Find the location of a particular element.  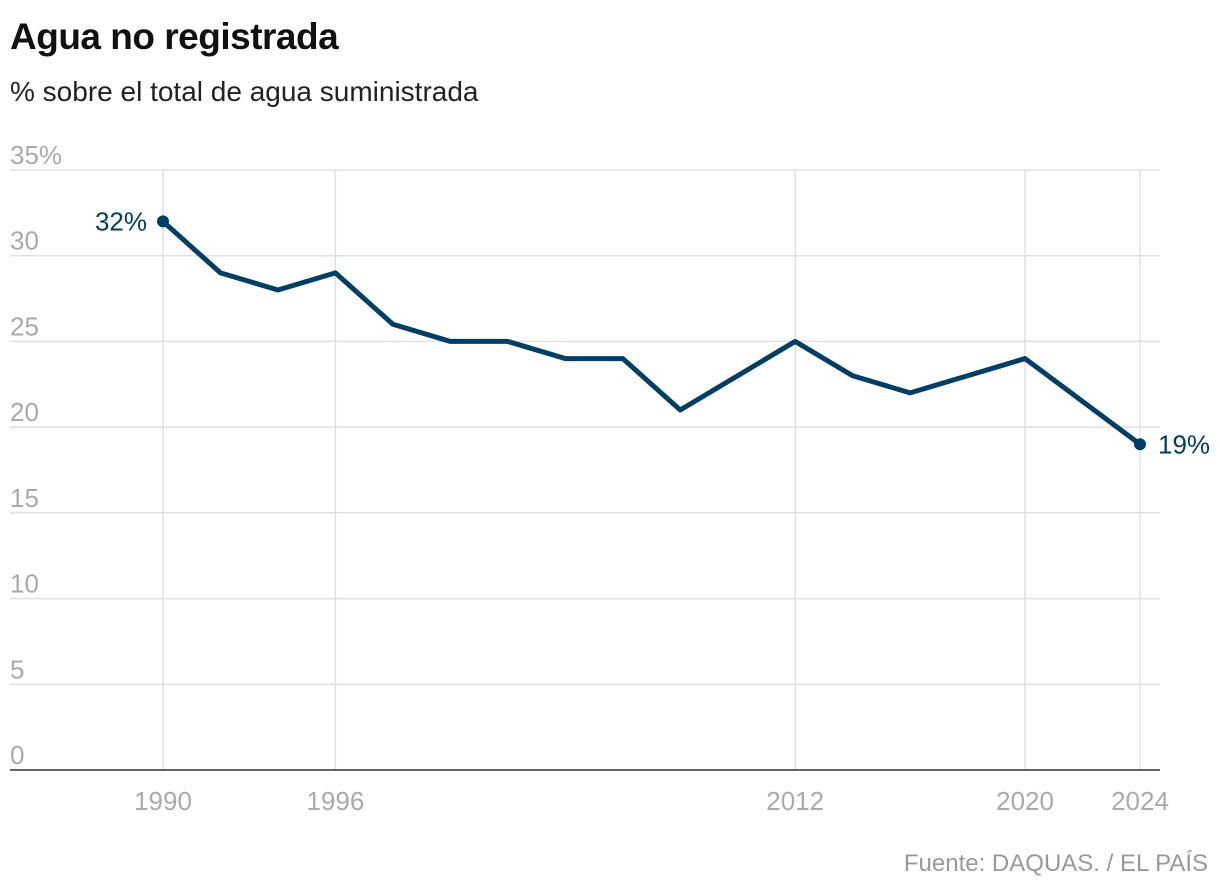

data-label: 19% is located at coordinates (1184, 444).